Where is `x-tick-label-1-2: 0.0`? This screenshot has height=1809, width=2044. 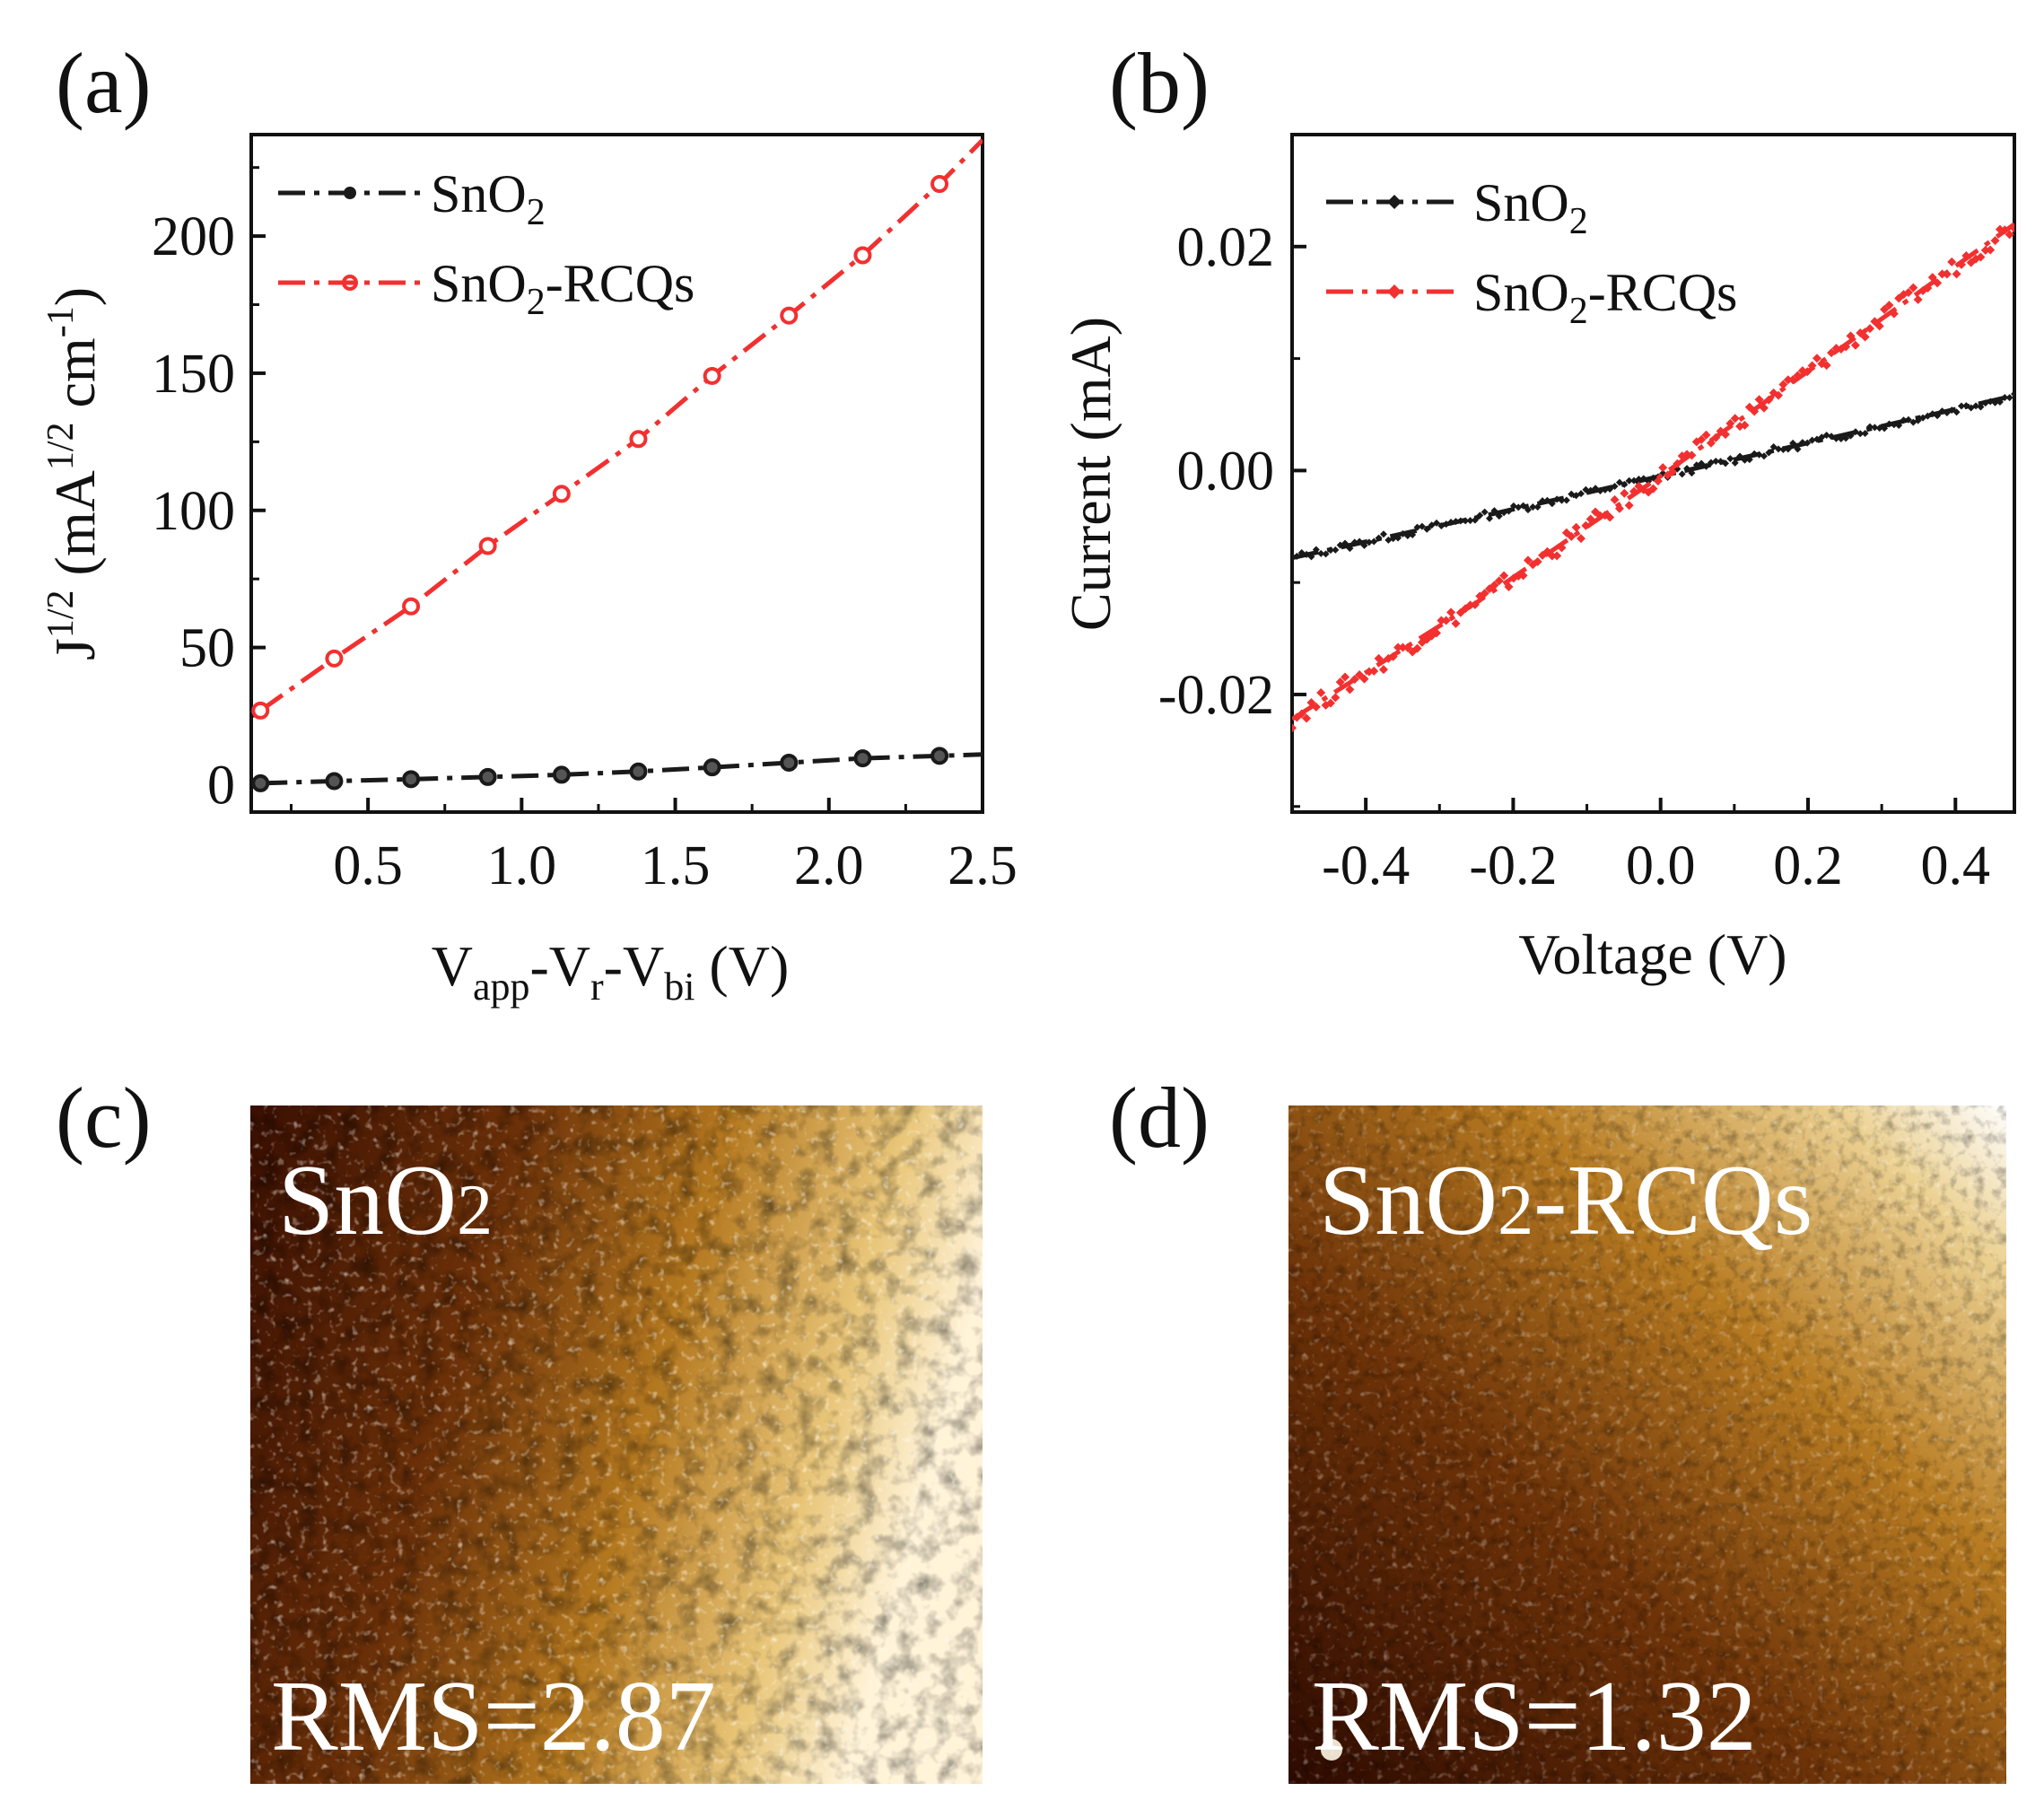
x-tick-label-1-2: 0.0 is located at coordinates (1661, 865).